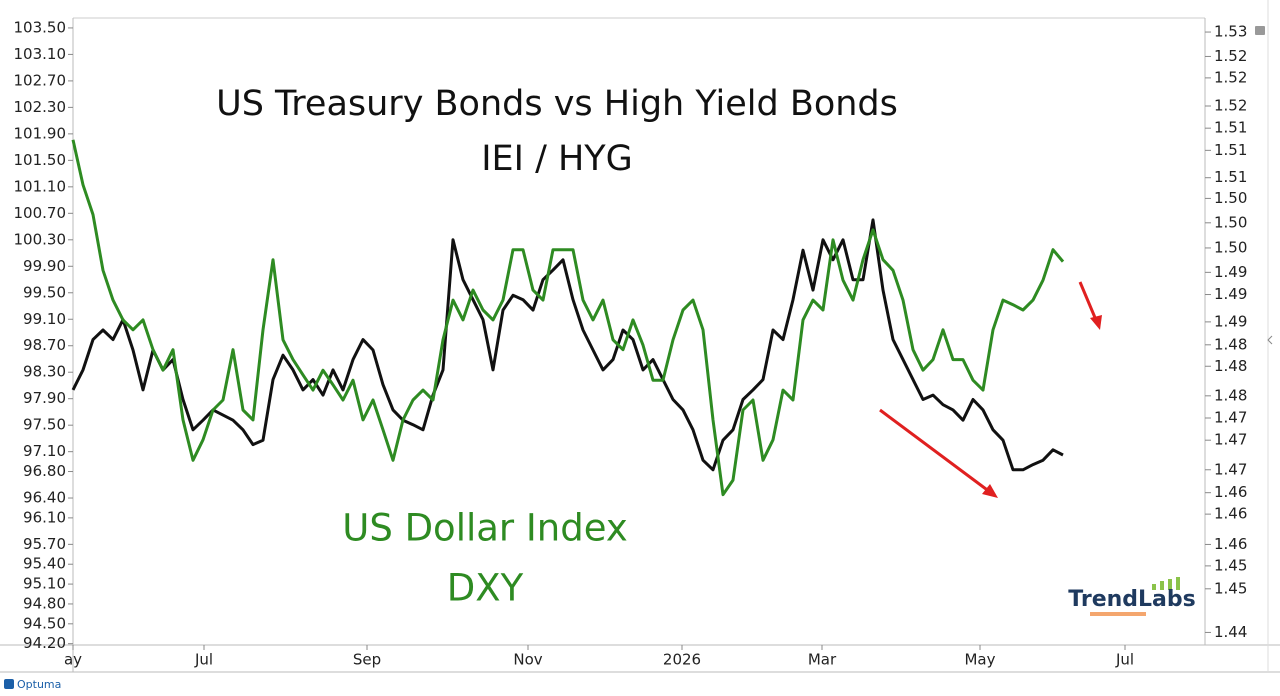  Describe the element at coordinates (990, 389) in the screenshot. I see `arrows` at that location.